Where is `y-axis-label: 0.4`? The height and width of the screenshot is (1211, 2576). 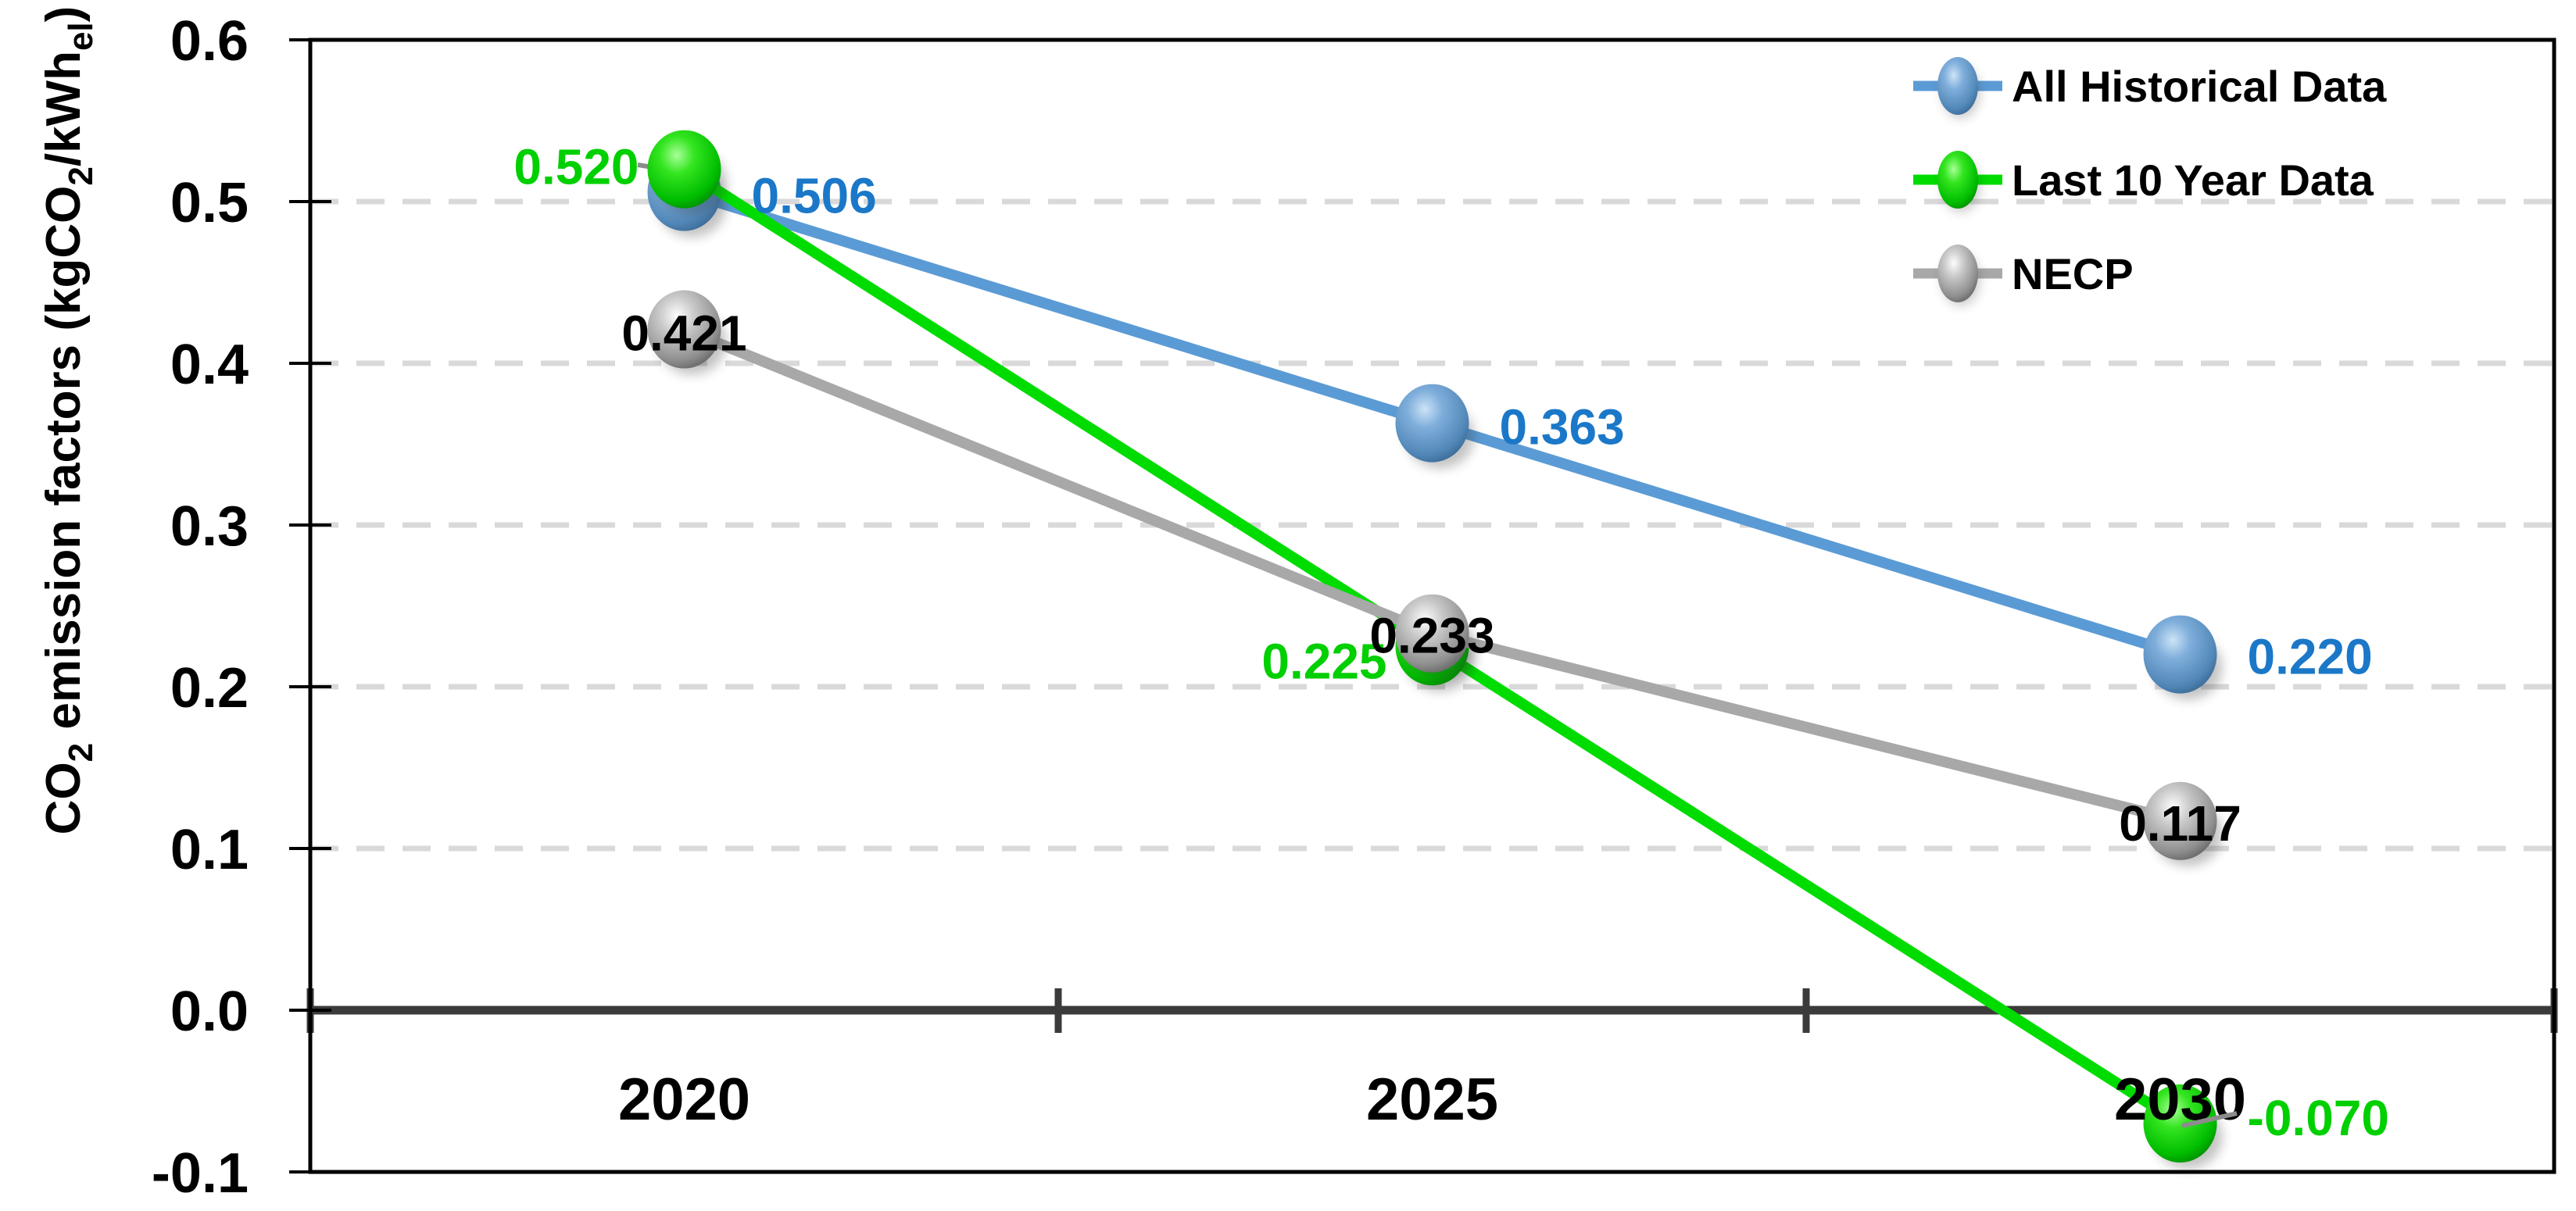 y-axis-label: 0.4 is located at coordinates (209, 365).